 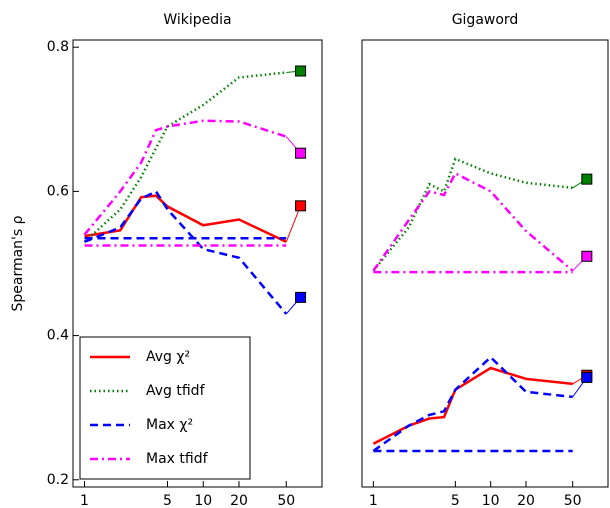 I want to click on panel-title: Wikipedia, so click(x=197, y=20).